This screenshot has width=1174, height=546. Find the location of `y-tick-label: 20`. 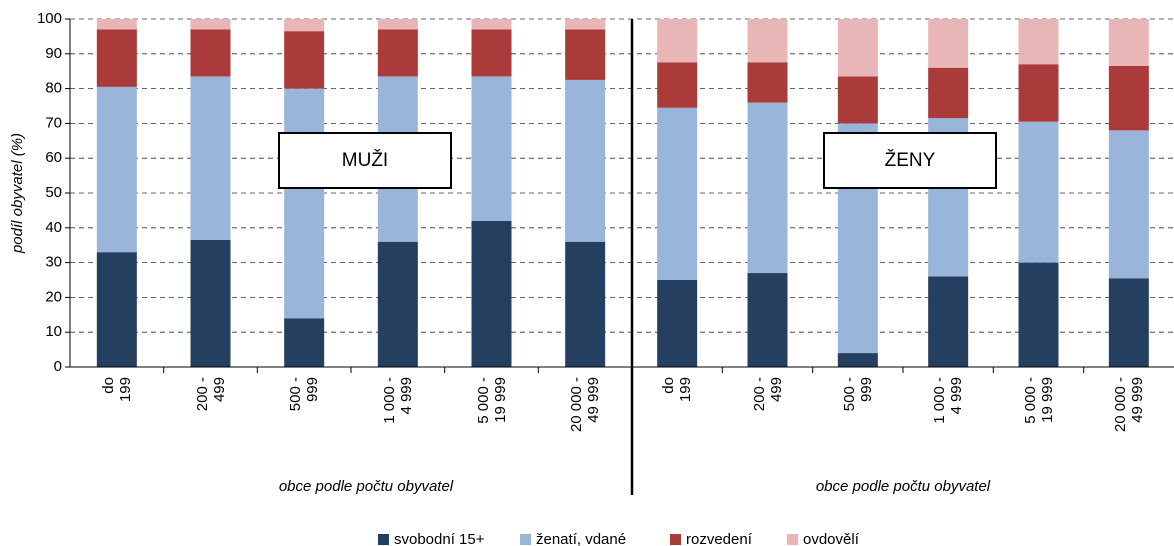

y-tick-label: 20 is located at coordinates (53, 296).